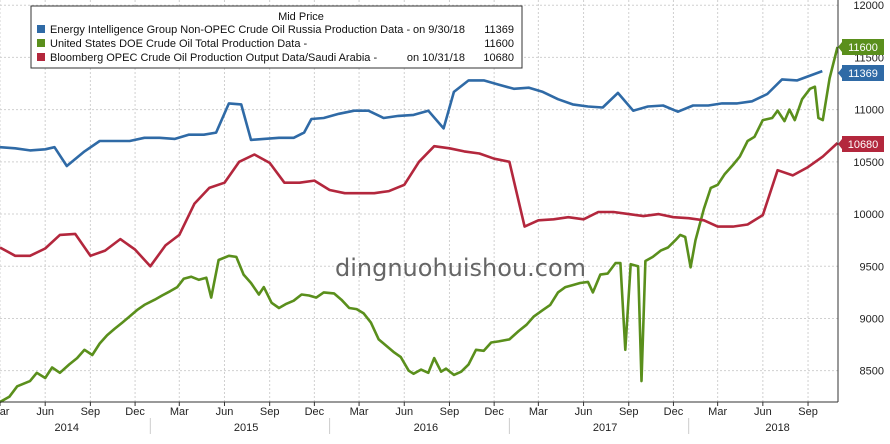  I want to click on badge-value: 11369, so click(863, 74).